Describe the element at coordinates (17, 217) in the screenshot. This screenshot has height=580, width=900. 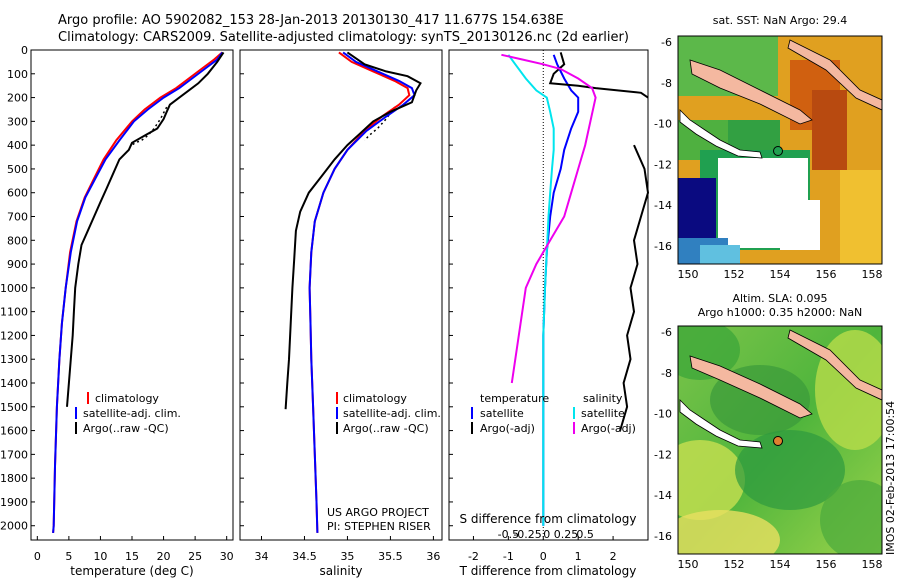
I see `depth-tick-label: 700` at that location.